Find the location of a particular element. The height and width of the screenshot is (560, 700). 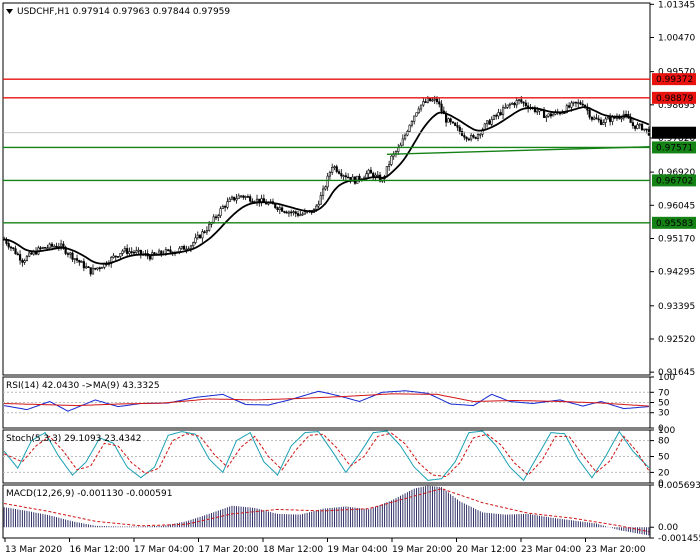

current-price-label: 0.97959 is located at coordinates (674, 134).